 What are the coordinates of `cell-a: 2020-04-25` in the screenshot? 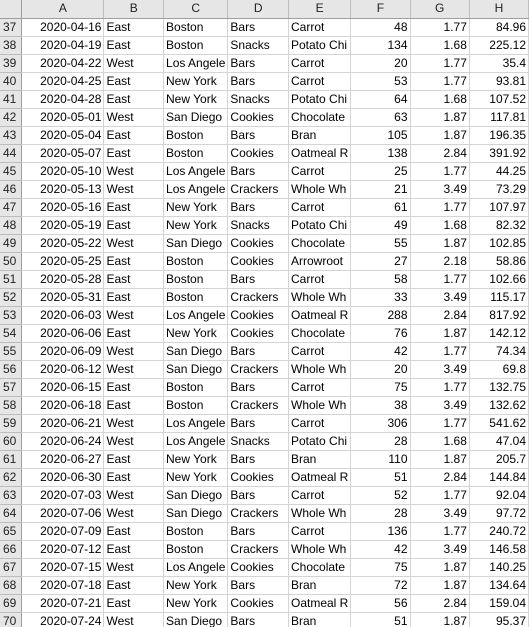 It's located at (63, 81).